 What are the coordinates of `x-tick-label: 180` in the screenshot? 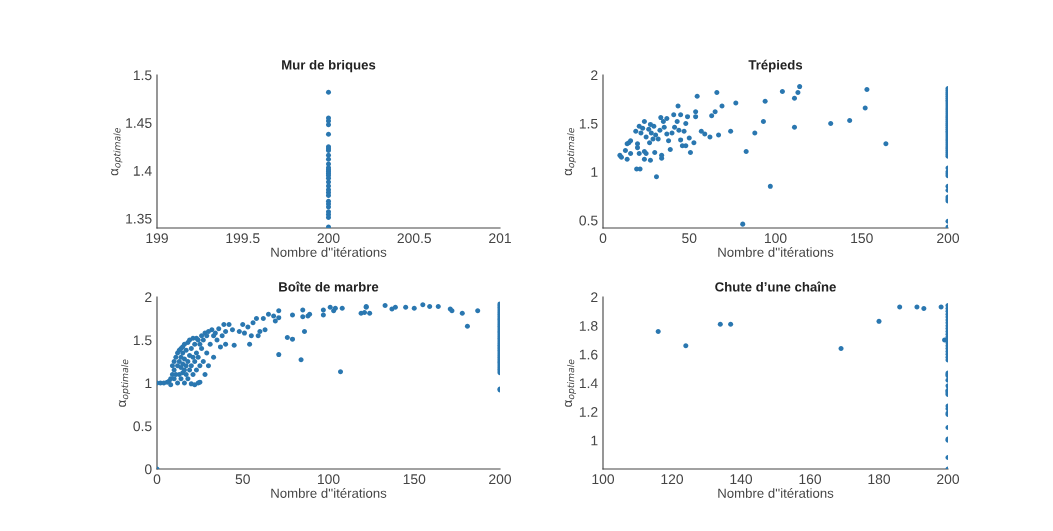 It's located at (879, 479).